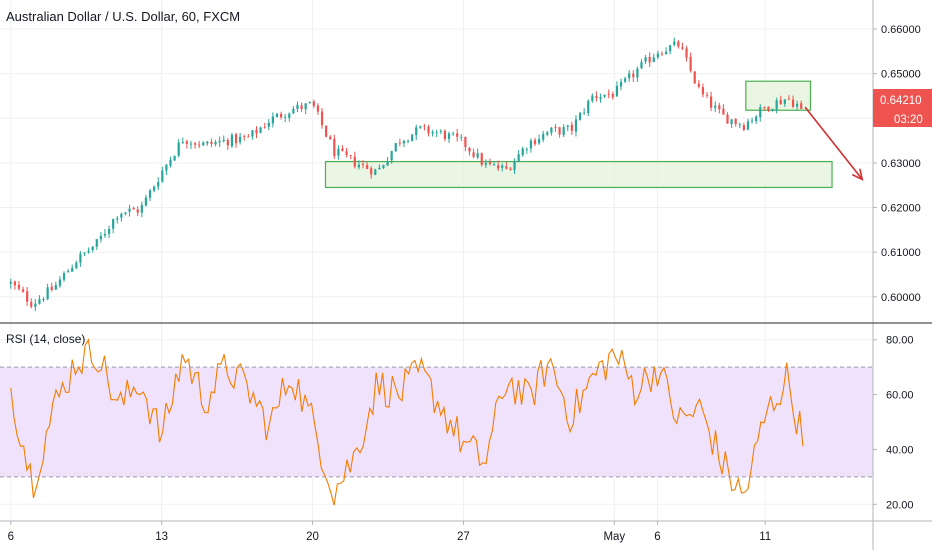 The image size is (932, 550). What do you see at coordinates (901, 164) in the screenshot?
I see `price-tick-label: 0.63000` at bounding box center [901, 164].